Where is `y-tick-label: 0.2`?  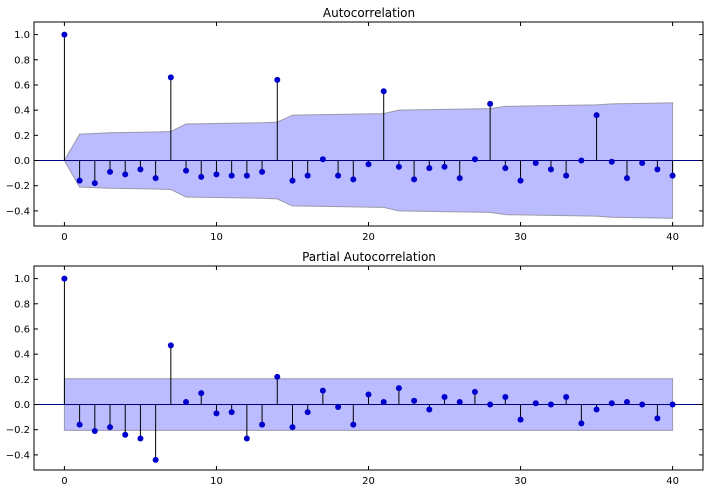
y-tick-label: 0.2 is located at coordinates (22, 380).